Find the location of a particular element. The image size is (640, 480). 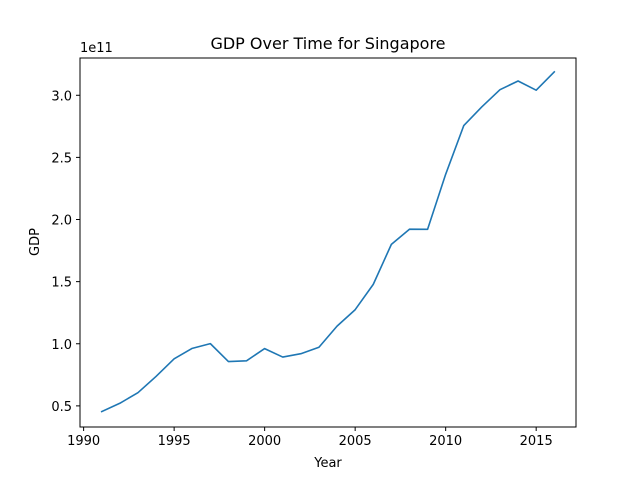

y-offset-label: 1e11 is located at coordinates (96, 48).